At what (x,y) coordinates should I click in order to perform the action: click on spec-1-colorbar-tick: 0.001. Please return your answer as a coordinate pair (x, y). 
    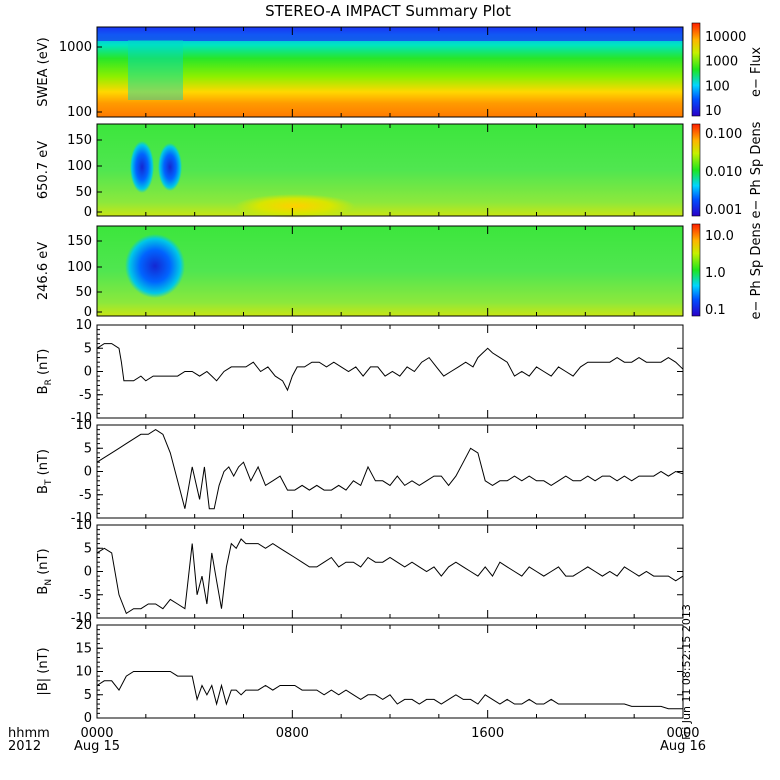
    Looking at the image, I should click on (723, 210).